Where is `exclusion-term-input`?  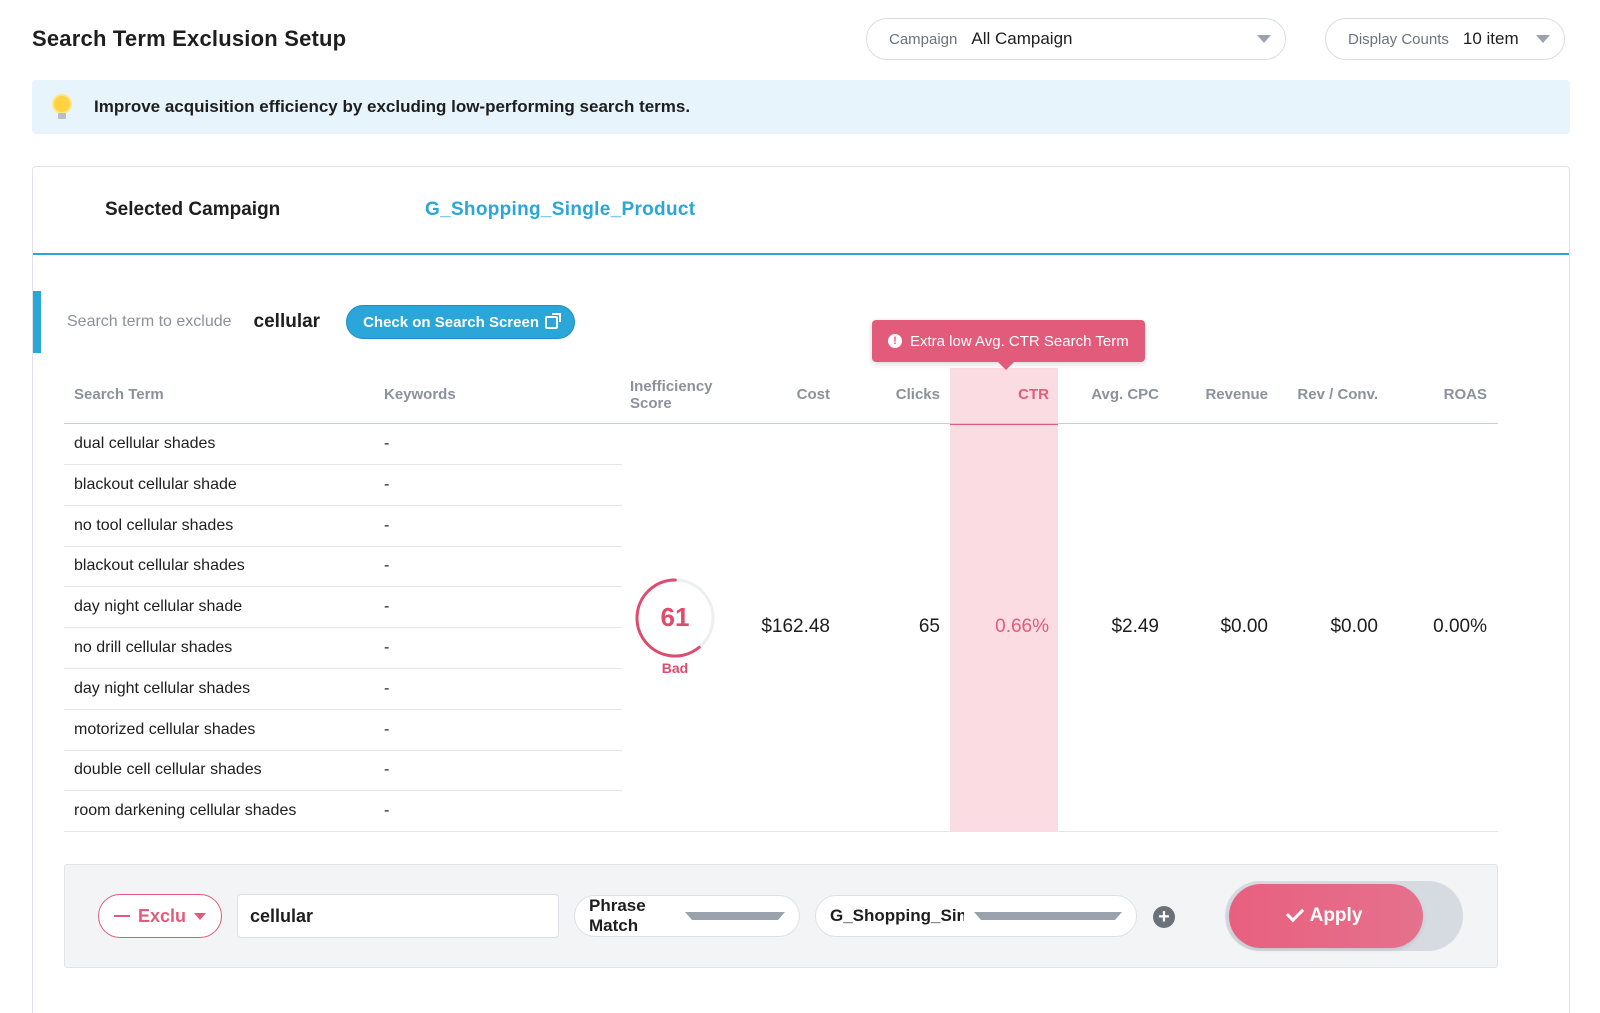 exclusion-term-input is located at coordinates (398, 916).